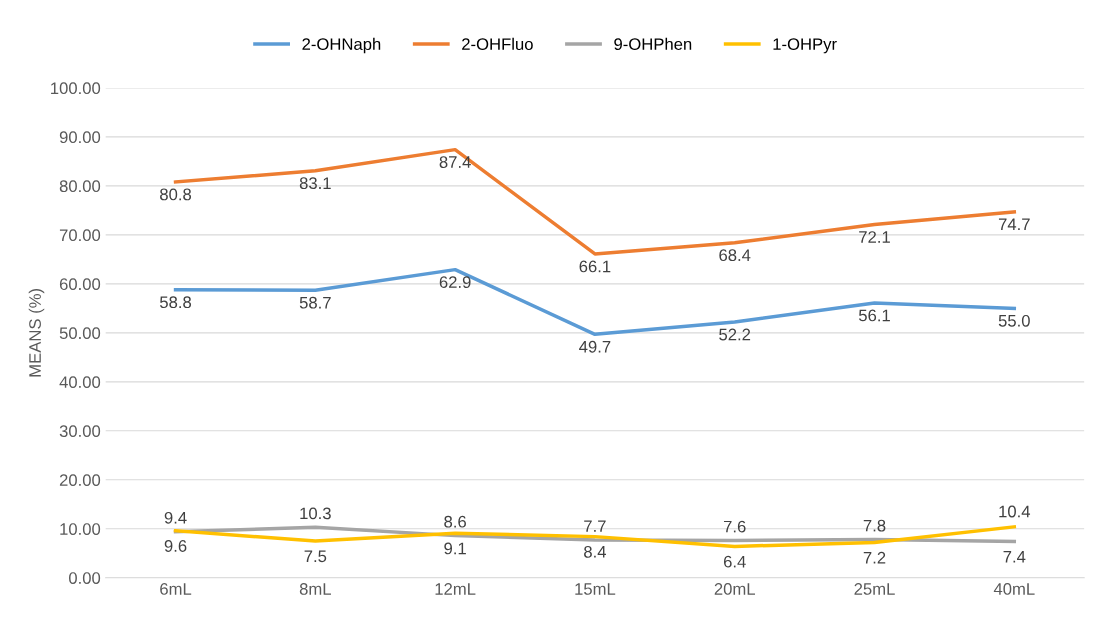 This screenshot has width=1112, height=628. I want to click on data-label: 9.6, so click(175, 546).